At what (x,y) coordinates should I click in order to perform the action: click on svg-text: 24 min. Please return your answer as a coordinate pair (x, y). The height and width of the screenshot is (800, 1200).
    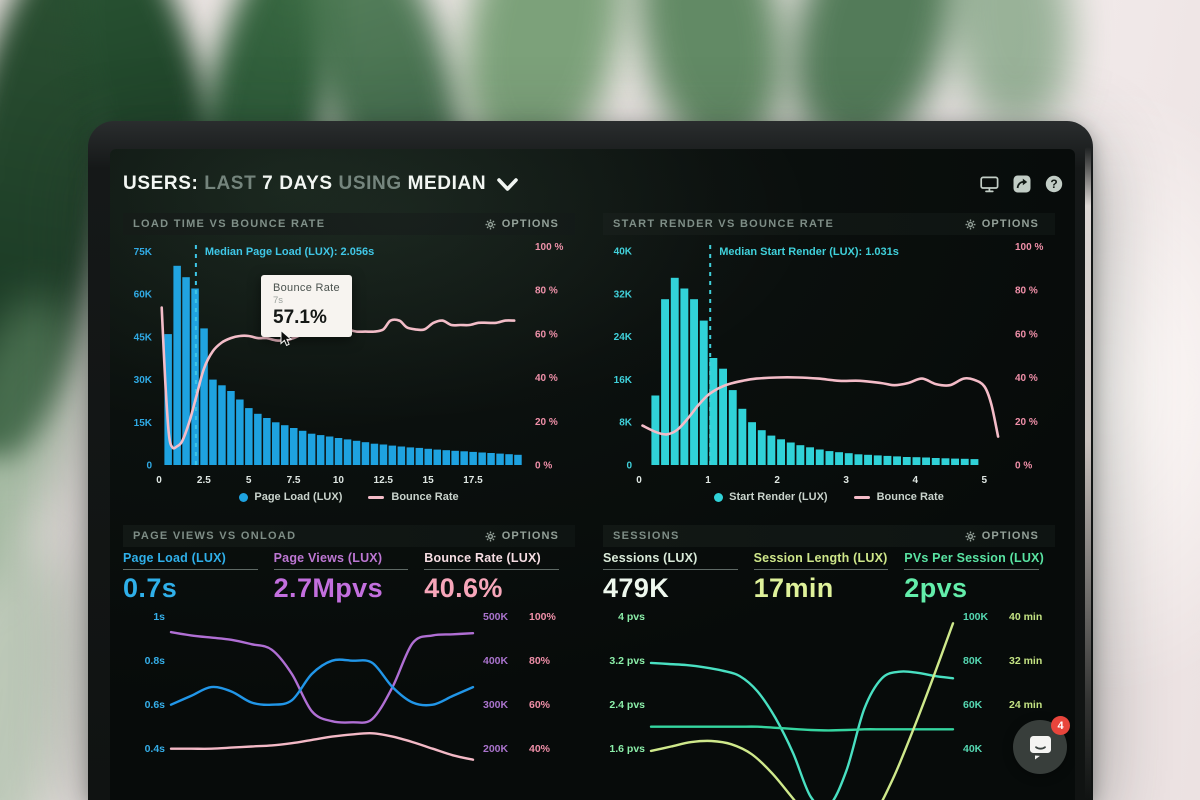
    Looking at the image, I should click on (1025, 705).